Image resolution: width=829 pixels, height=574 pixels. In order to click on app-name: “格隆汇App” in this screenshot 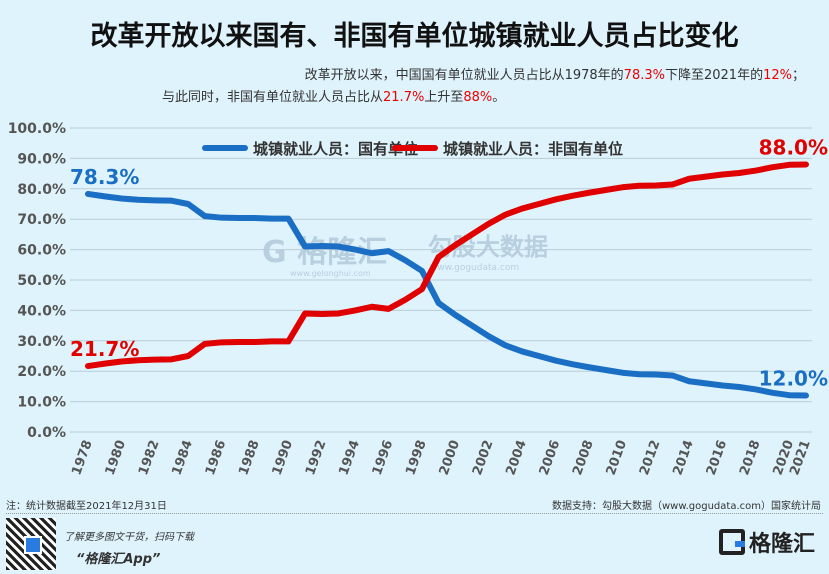, I will do `click(118, 559)`.